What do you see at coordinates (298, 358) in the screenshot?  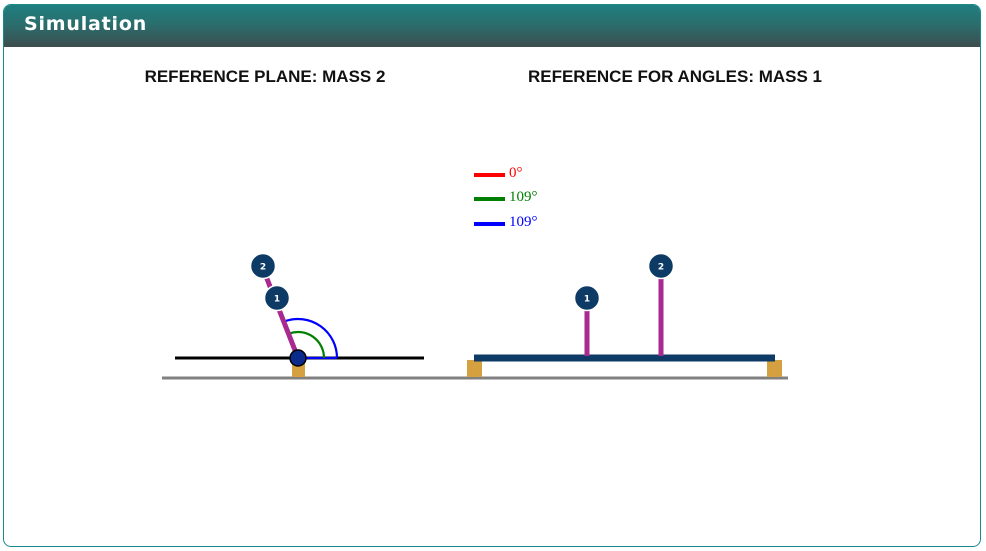 I see `pivot-joint` at bounding box center [298, 358].